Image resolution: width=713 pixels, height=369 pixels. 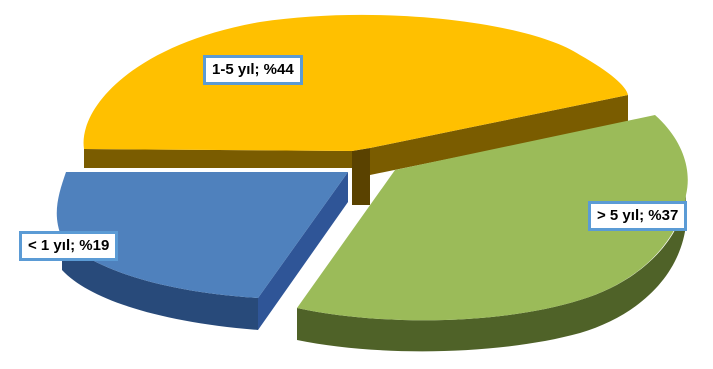 What do you see at coordinates (361, 176) in the screenshot?
I see `slice-1-5-yil-cut-face` at bounding box center [361, 176].